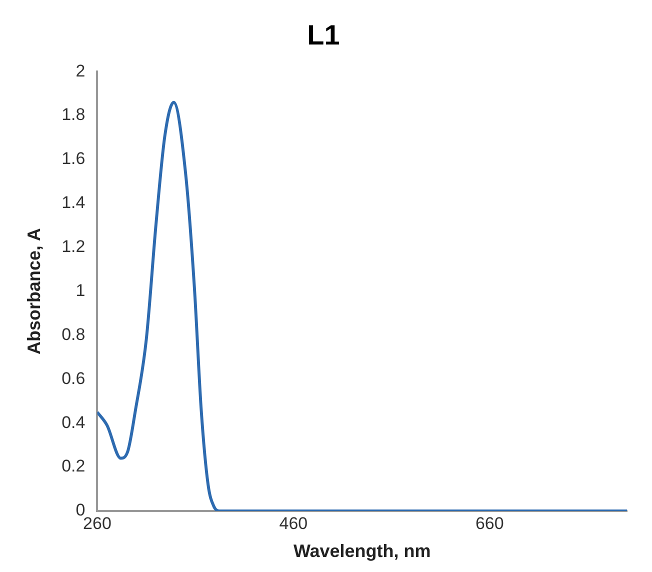 Image resolution: width=652 pixels, height=572 pixels. I want to click on y-tick-label: 0.4, so click(74, 422).